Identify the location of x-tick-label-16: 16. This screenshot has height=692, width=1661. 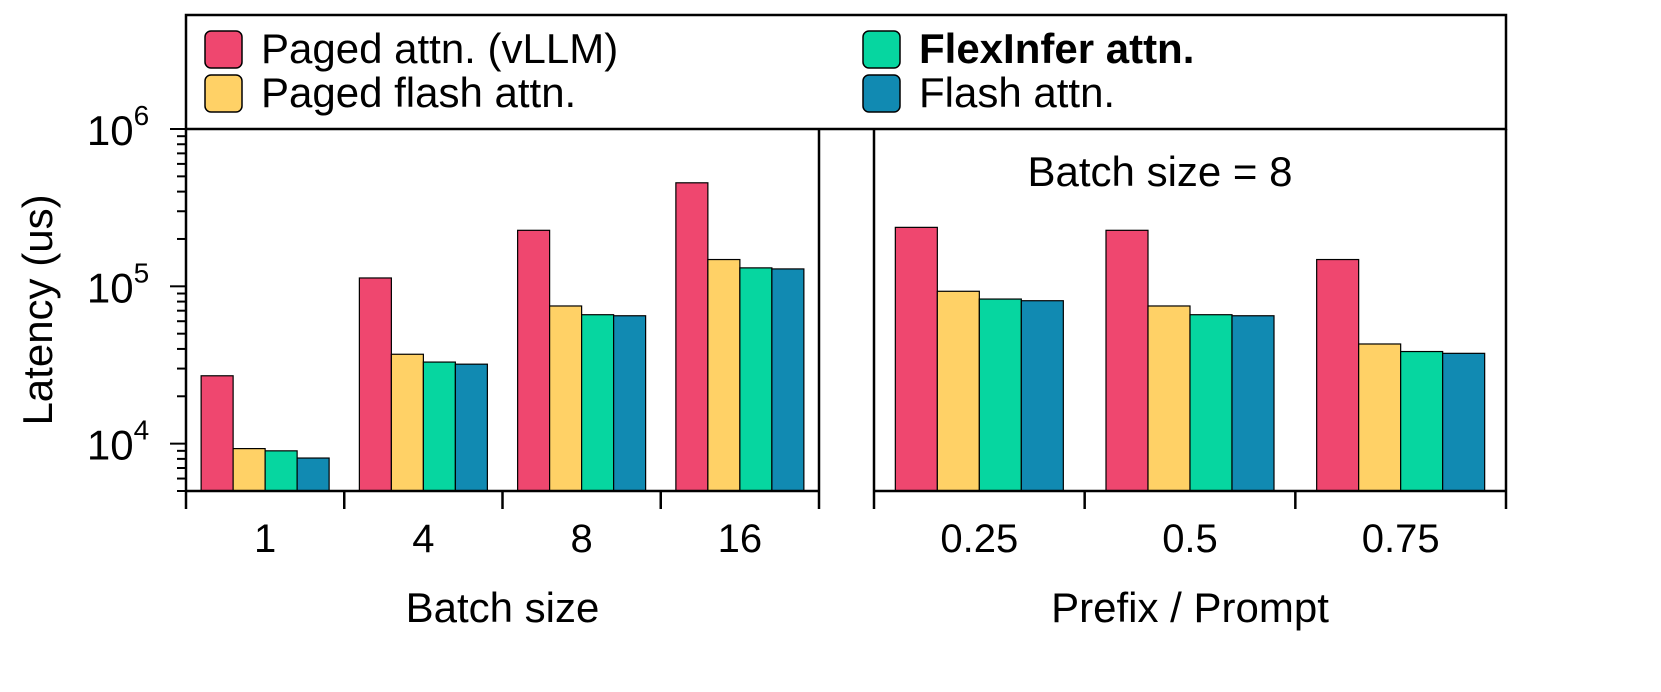
(740, 539).